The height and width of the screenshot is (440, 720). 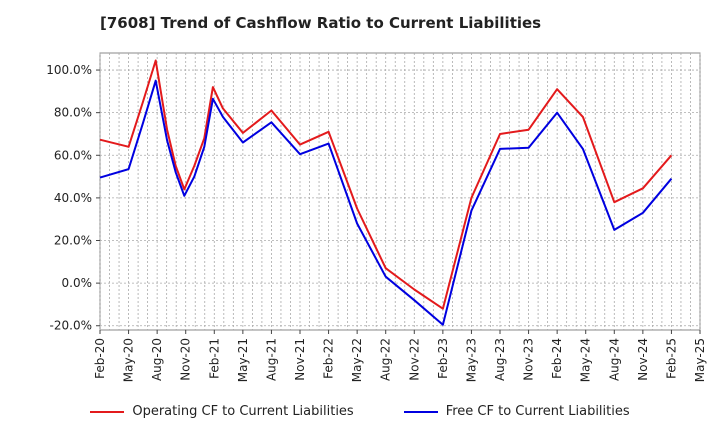 I want to click on x-tick-label: Feb-25, so click(x=671, y=358).